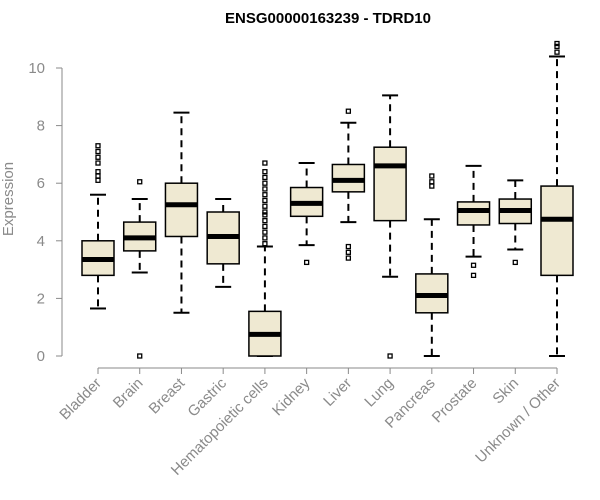 Image resolution: width=600 pixels, height=500 pixels. I want to click on chart-title: ENSG00000163239 - TDRD10, so click(328, 18).